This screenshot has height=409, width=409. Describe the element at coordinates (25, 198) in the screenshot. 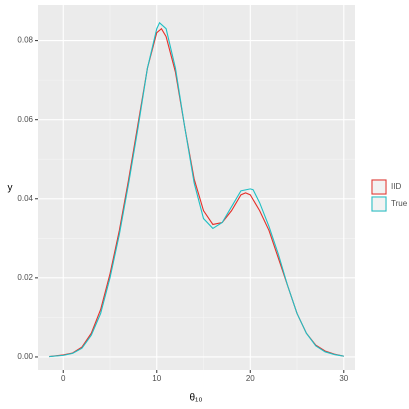

I see `y-tick-label: 0.04` at that location.